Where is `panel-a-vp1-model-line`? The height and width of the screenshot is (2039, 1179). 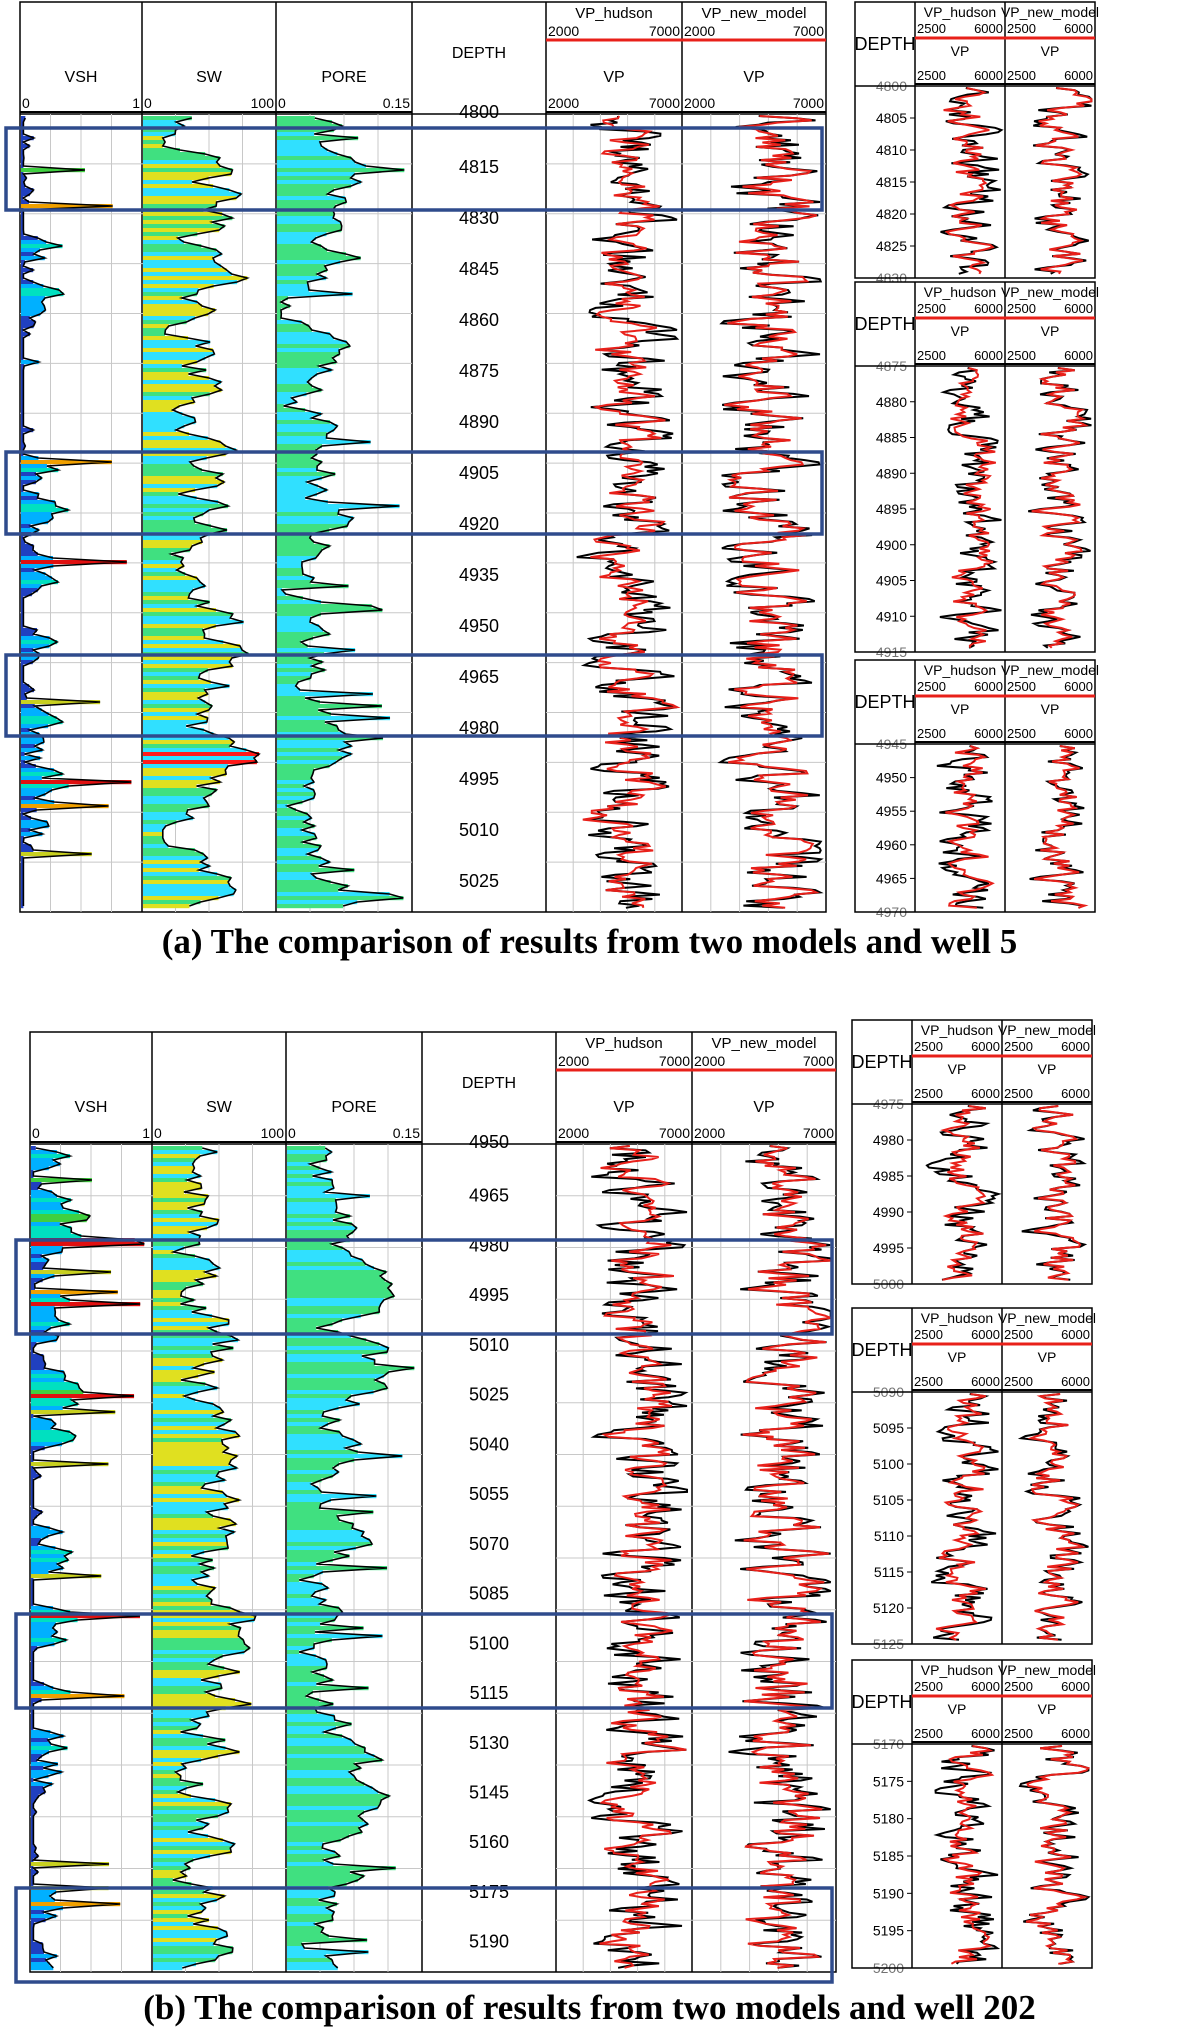 panel-a-vp1-model-line is located at coordinates (772, 512).